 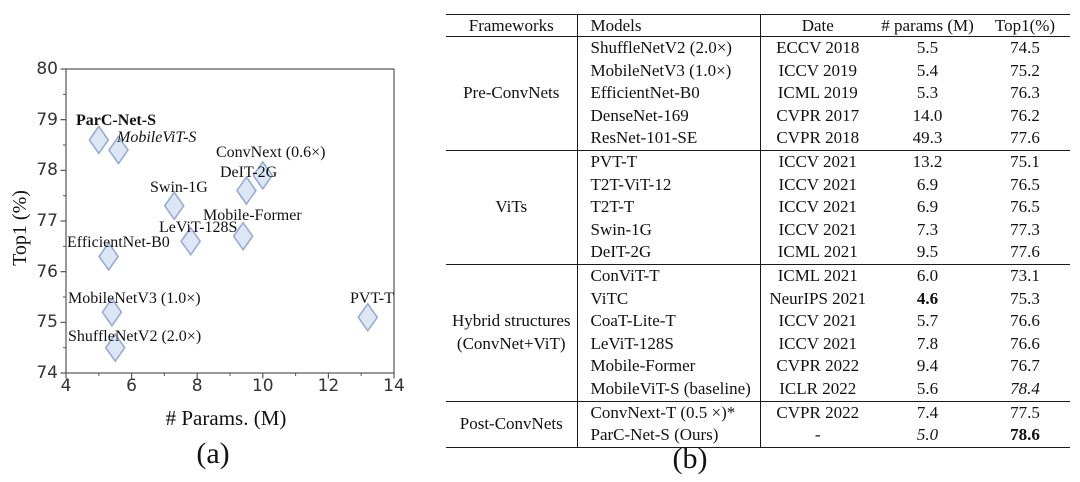 I want to click on table-row: EfficientNet-B0 ICML 2019 5.3 76.3, so click(x=758, y=93).